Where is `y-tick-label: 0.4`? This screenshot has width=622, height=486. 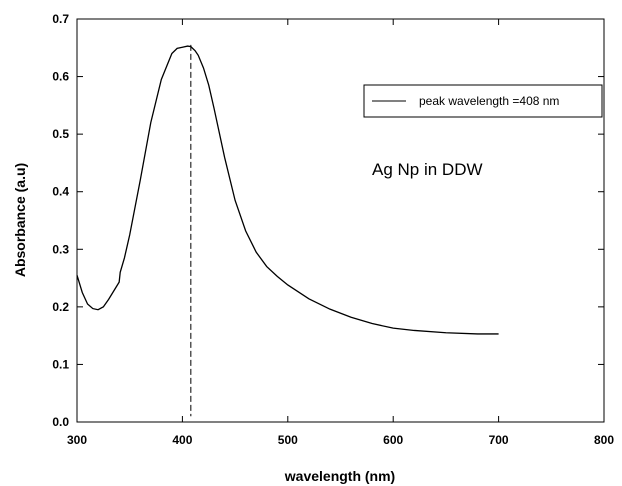
y-tick-label: 0.4 is located at coordinates (60, 192).